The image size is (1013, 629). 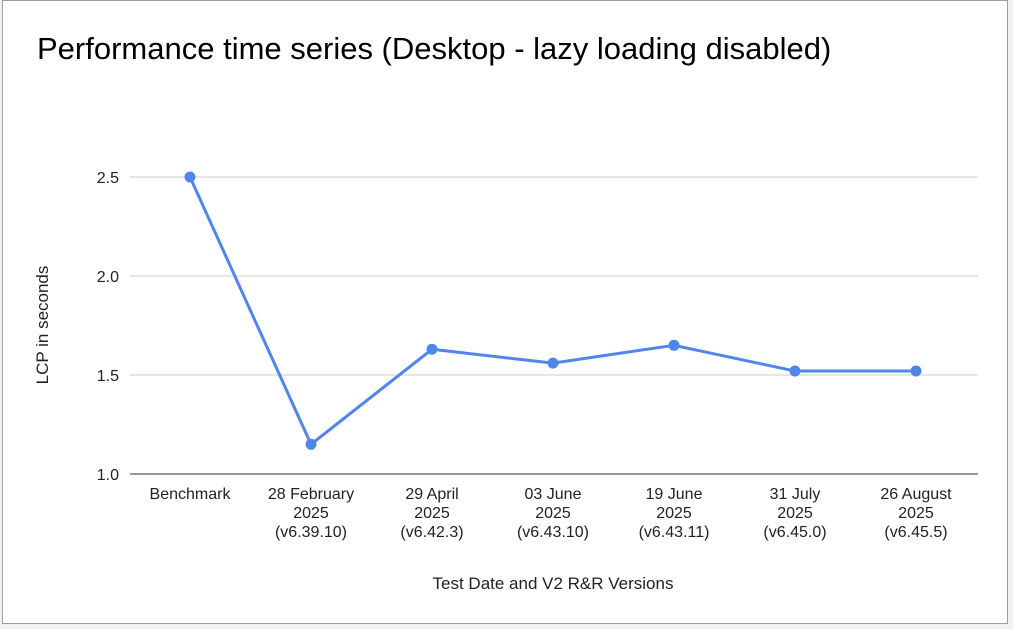 I want to click on x-tick-label: 26 August 2025 (v6.45.5), so click(x=916, y=513).